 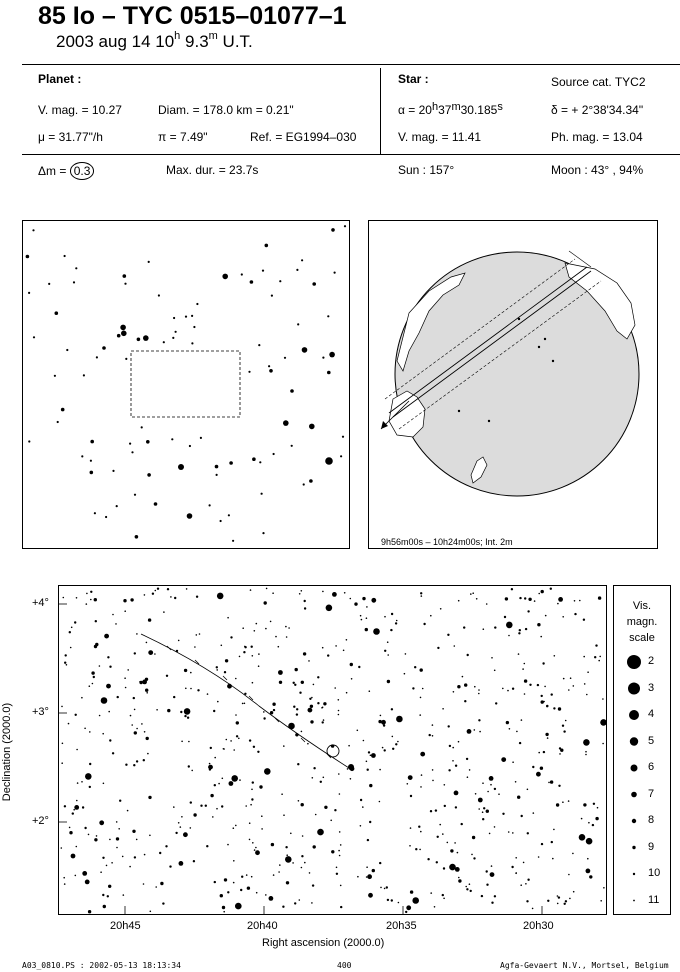 What do you see at coordinates (60, 79) in the screenshot?
I see `planet-heading: Planet :` at bounding box center [60, 79].